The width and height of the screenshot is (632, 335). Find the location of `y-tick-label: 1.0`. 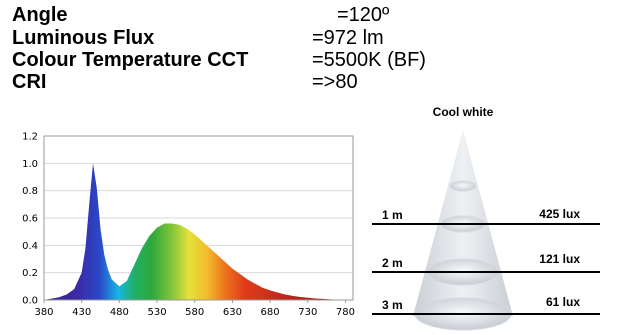

y-tick-label: 1.0 is located at coordinates (30, 164).